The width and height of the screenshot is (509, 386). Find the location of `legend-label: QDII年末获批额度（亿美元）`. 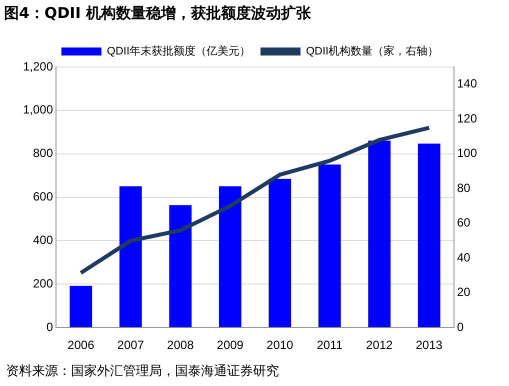

legend-label: QDII年末获批额度（亿美元） is located at coordinates (178, 51).